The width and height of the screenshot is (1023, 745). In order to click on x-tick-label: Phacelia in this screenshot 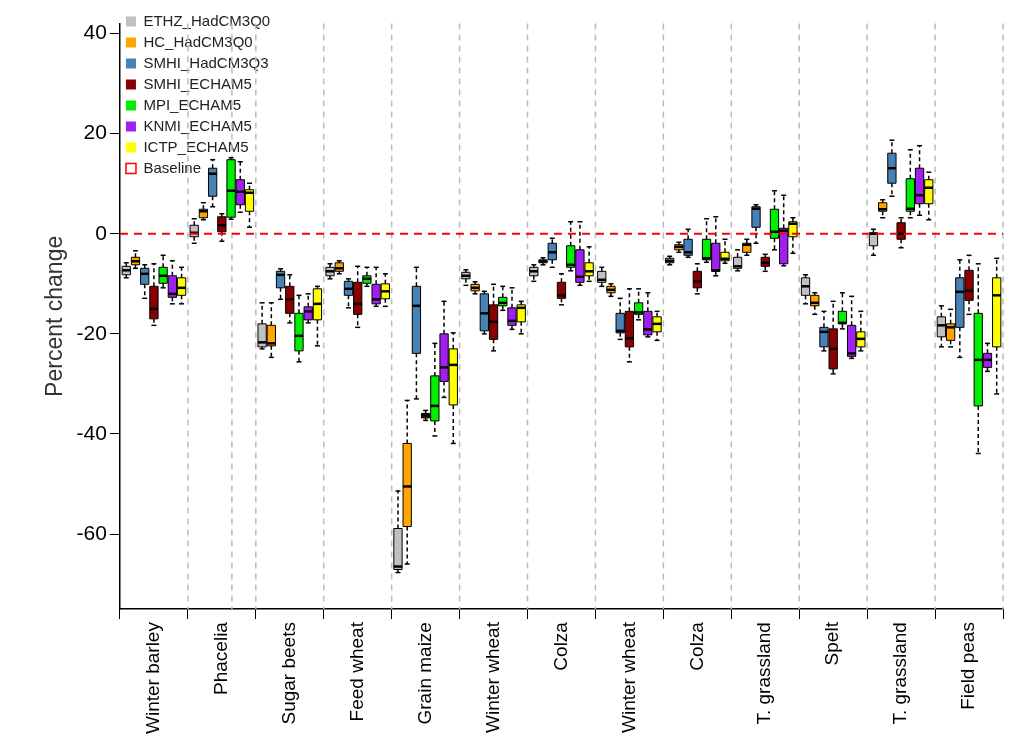, I will do `click(221, 658)`.